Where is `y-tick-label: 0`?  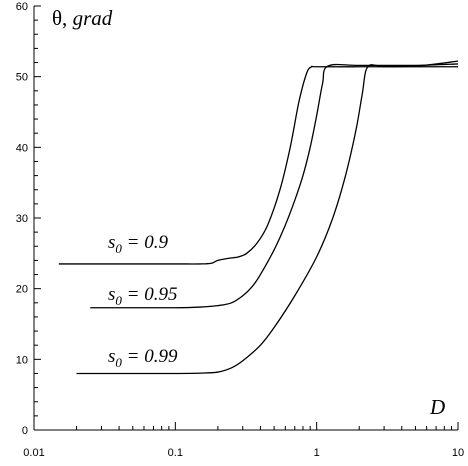
y-tick-label: 0 is located at coordinates (25, 431).